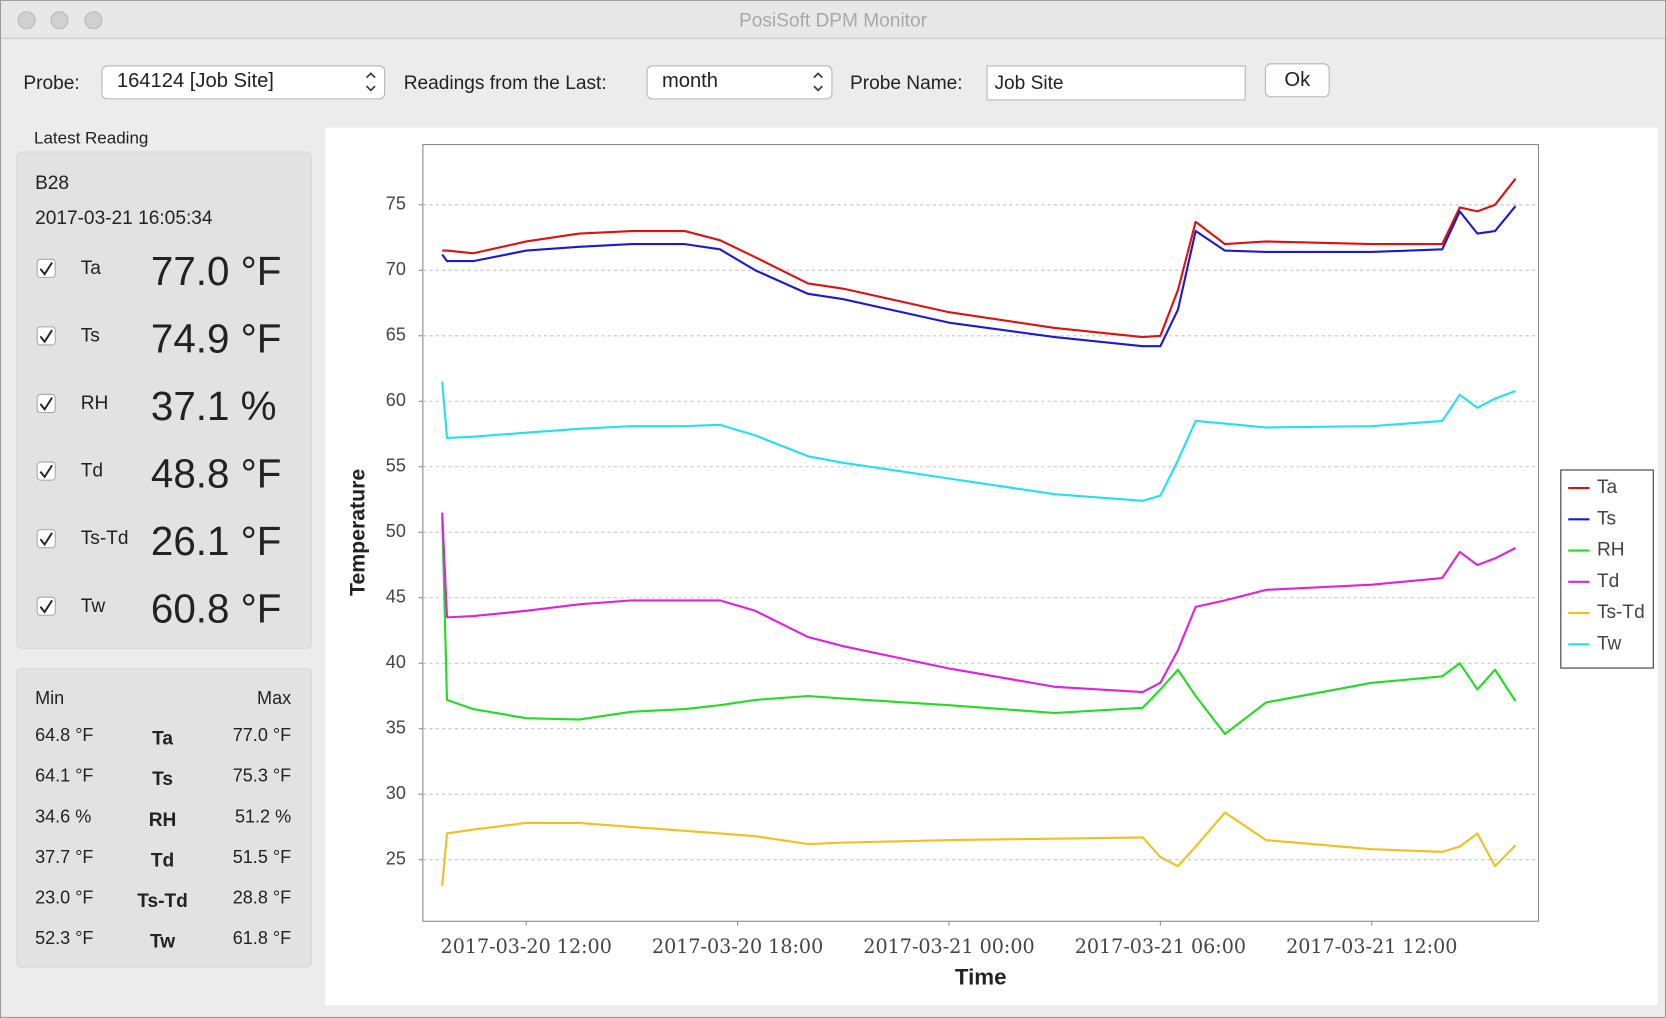 The image size is (1666, 1018). What do you see at coordinates (396, 466) in the screenshot?
I see `y-tick-label: 55` at bounding box center [396, 466].